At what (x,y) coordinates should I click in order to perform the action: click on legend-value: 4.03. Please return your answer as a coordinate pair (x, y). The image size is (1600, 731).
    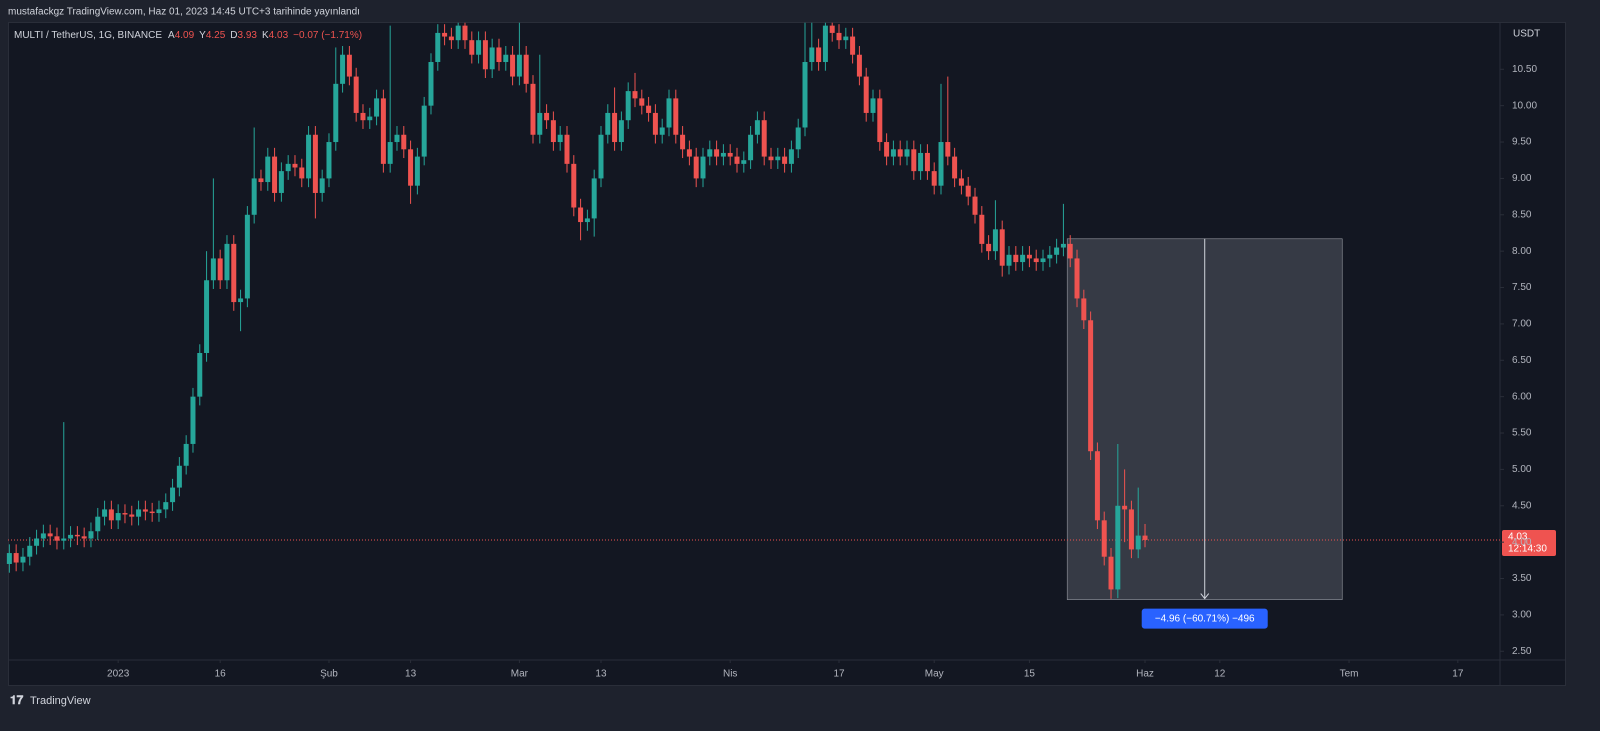
    Looking at the image, I should click on (279, 35).